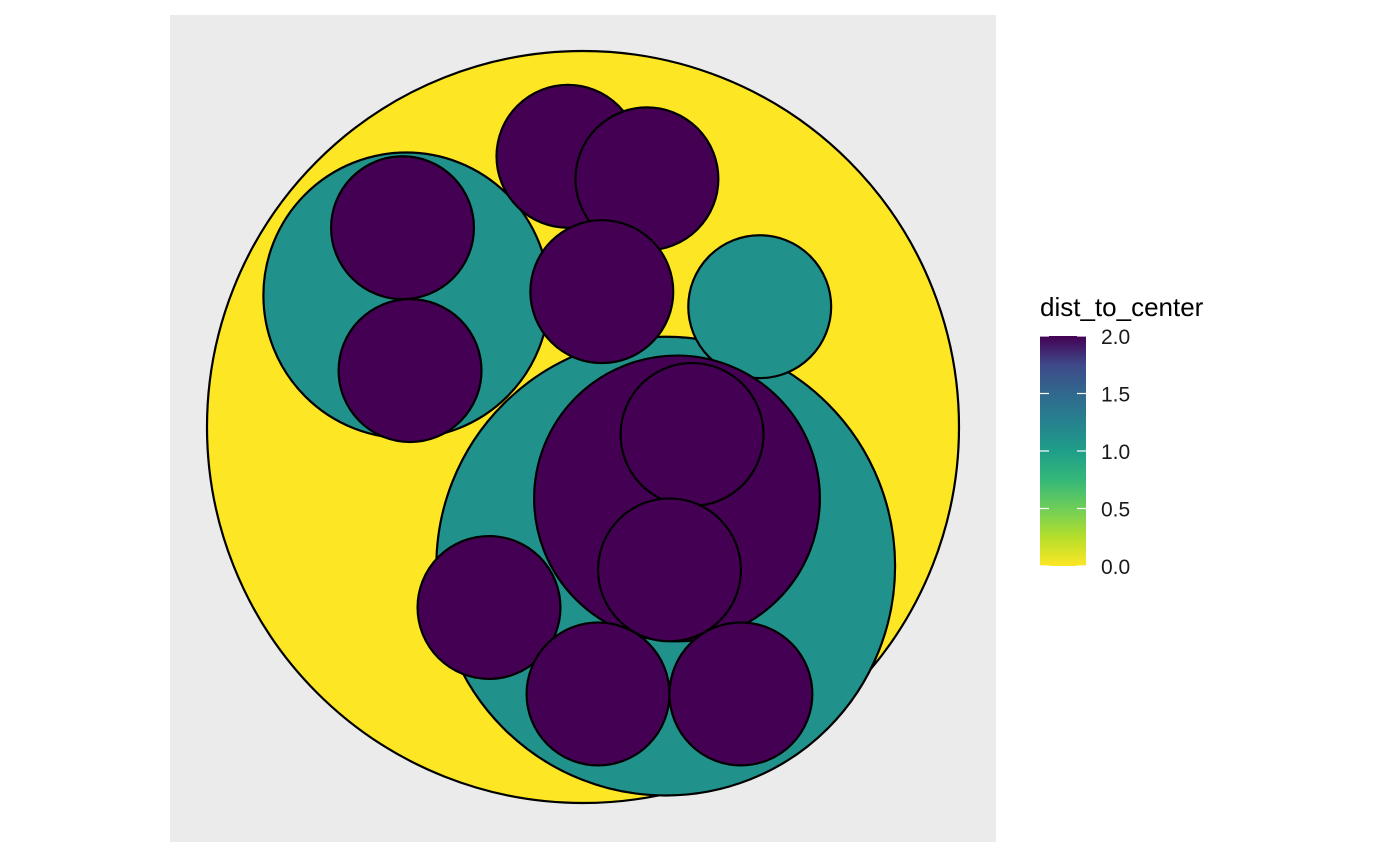 This screenshot has width=1400, height=865. I want to click on legend-tick-label: 0.0, so click(1115, 567).